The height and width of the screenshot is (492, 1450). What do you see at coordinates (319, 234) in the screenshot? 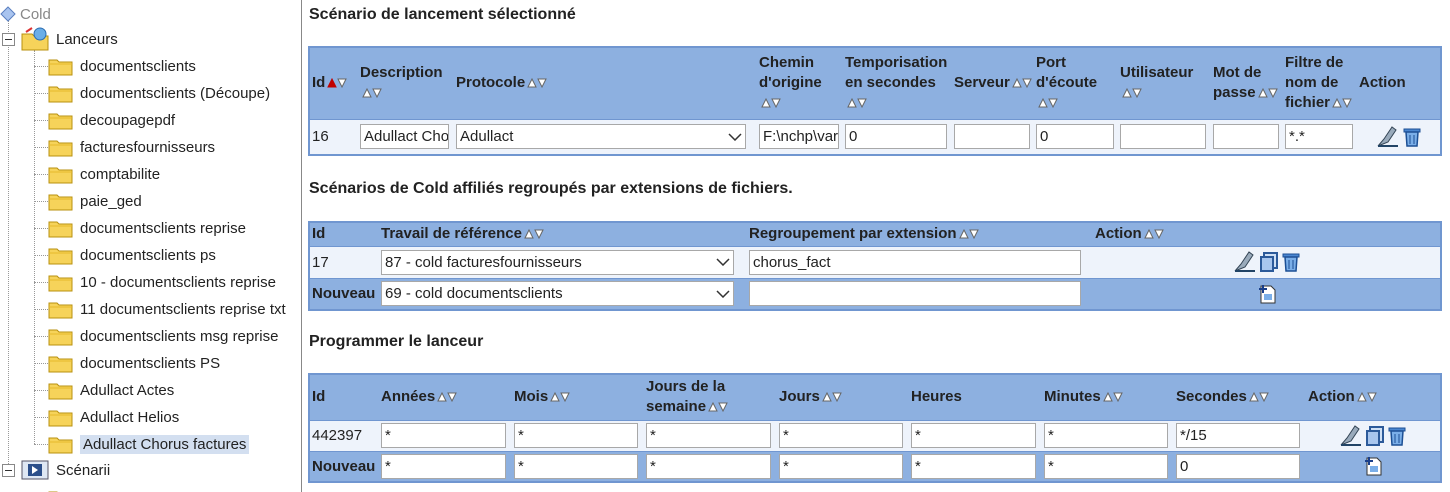
I see `header-label: Id` at bounding box center [319, 234].